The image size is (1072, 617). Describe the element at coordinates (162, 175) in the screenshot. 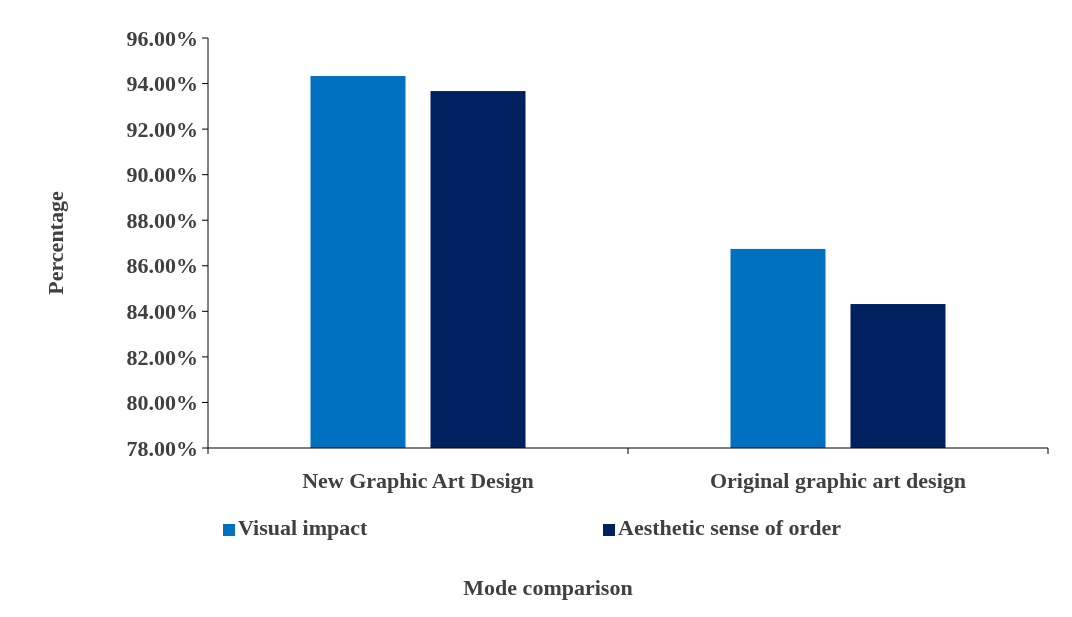

I see `y-tick-label: 90.00%` at that location.